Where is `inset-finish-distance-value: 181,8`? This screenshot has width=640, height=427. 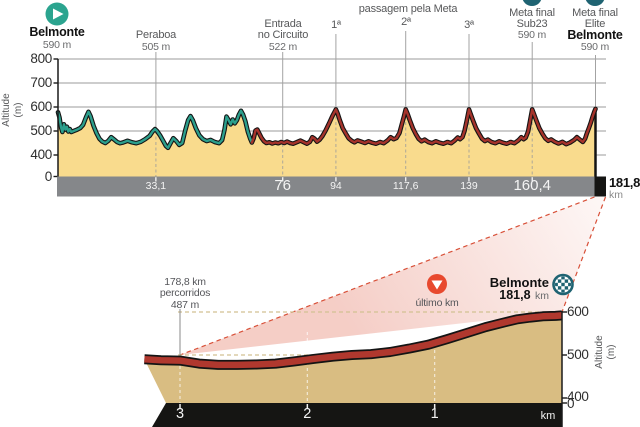 inset-finish-distance-value: 181,8 is located at coordinates (515, 295).